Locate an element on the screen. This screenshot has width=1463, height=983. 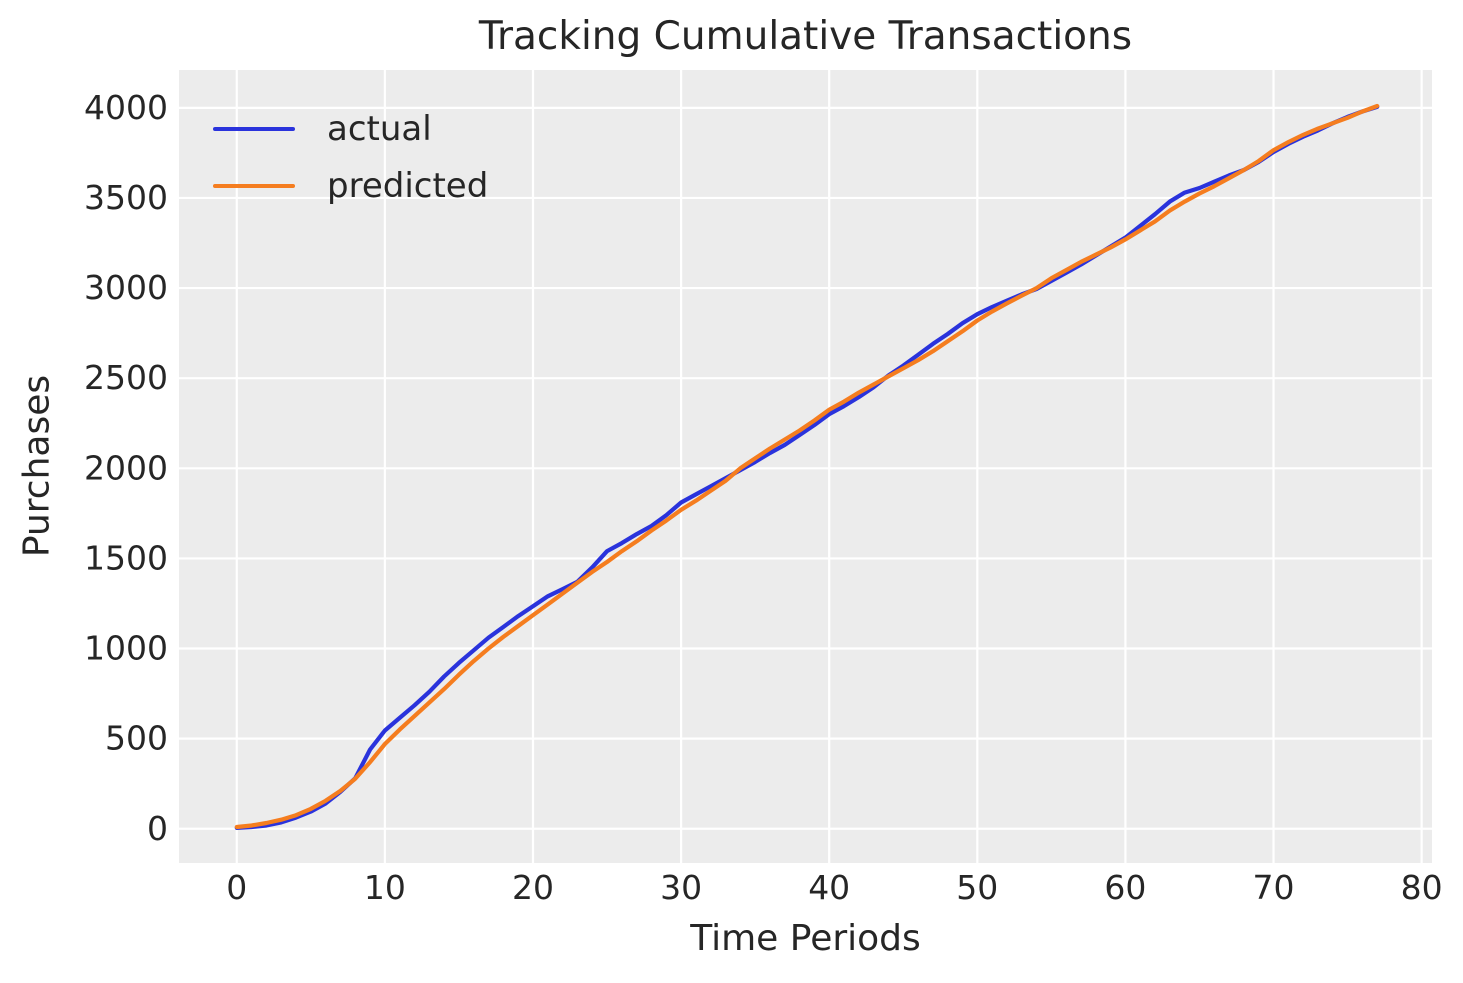
x-tick-label: 60 is located at coordinates (1125, 887).